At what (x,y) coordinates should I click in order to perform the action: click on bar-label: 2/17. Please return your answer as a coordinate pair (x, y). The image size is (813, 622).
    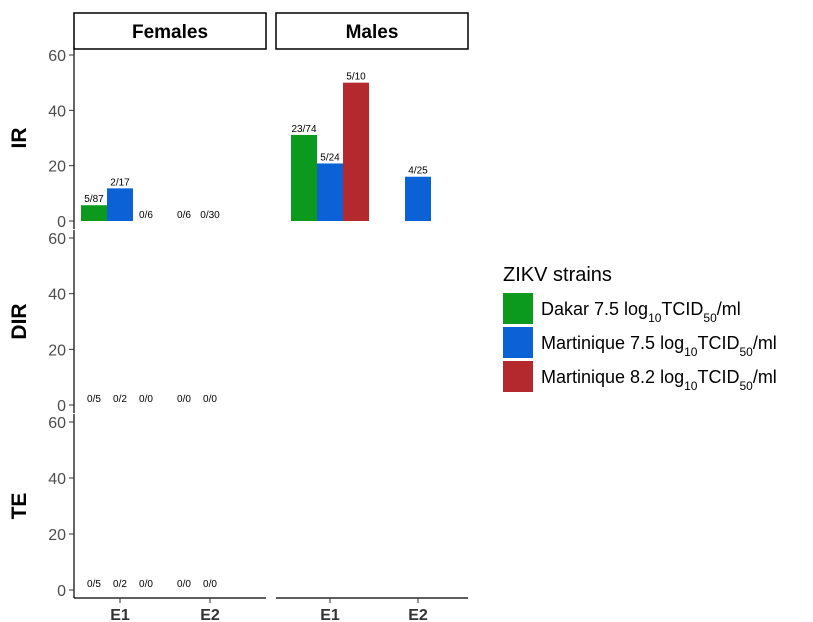
    Looking at the image, I should click on (120, 182).